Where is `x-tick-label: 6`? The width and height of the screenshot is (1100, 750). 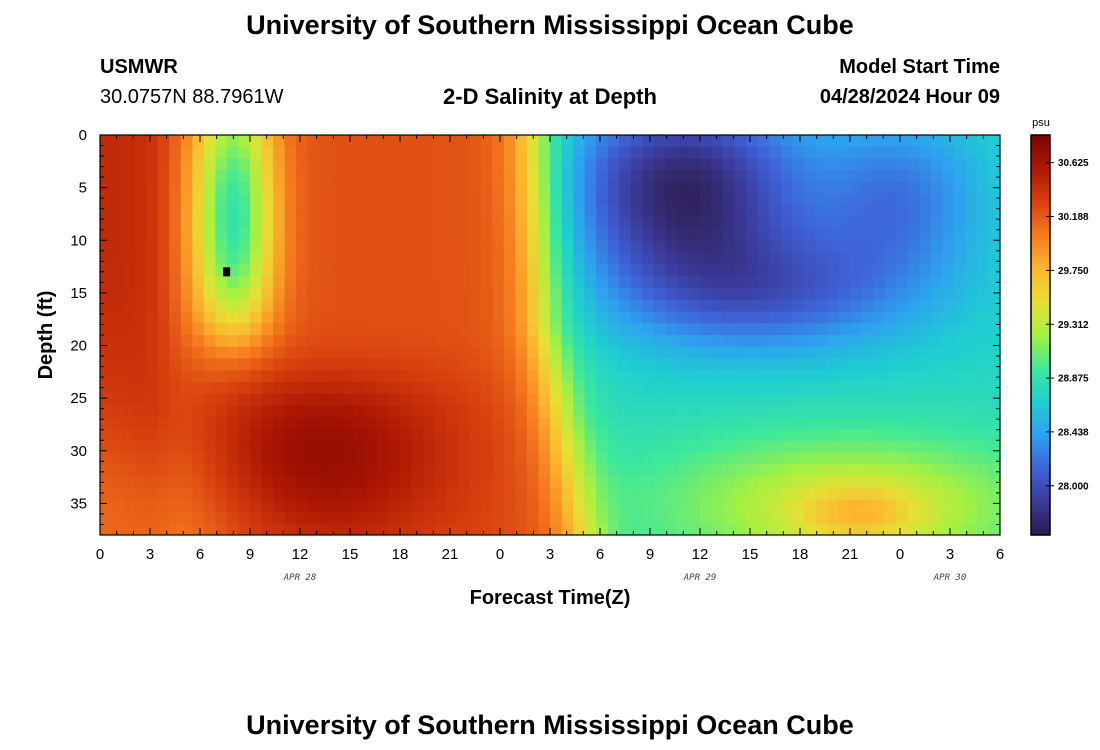
x-tick-label: 6 is located at coordinates (200, 554).